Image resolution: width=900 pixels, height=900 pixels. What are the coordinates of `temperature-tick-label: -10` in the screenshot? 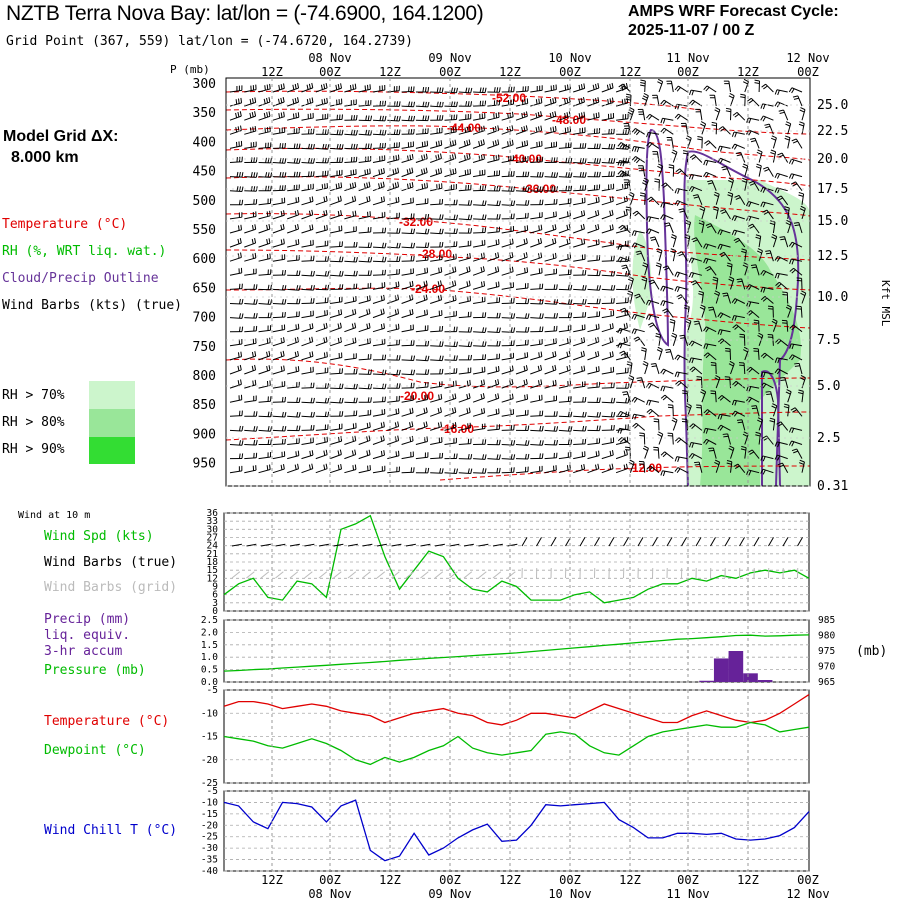 It's located at (209, 713).